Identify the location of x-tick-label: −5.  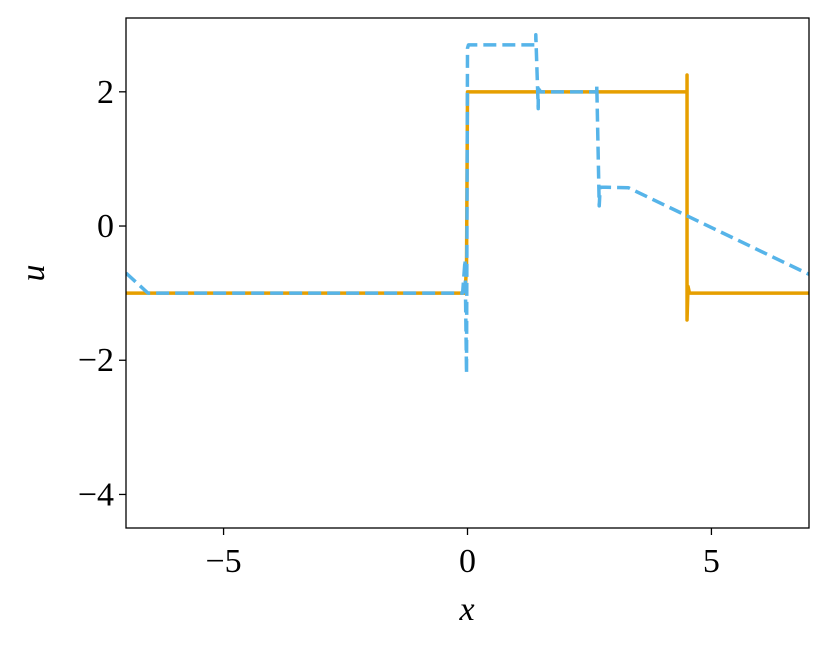
(223, 561).